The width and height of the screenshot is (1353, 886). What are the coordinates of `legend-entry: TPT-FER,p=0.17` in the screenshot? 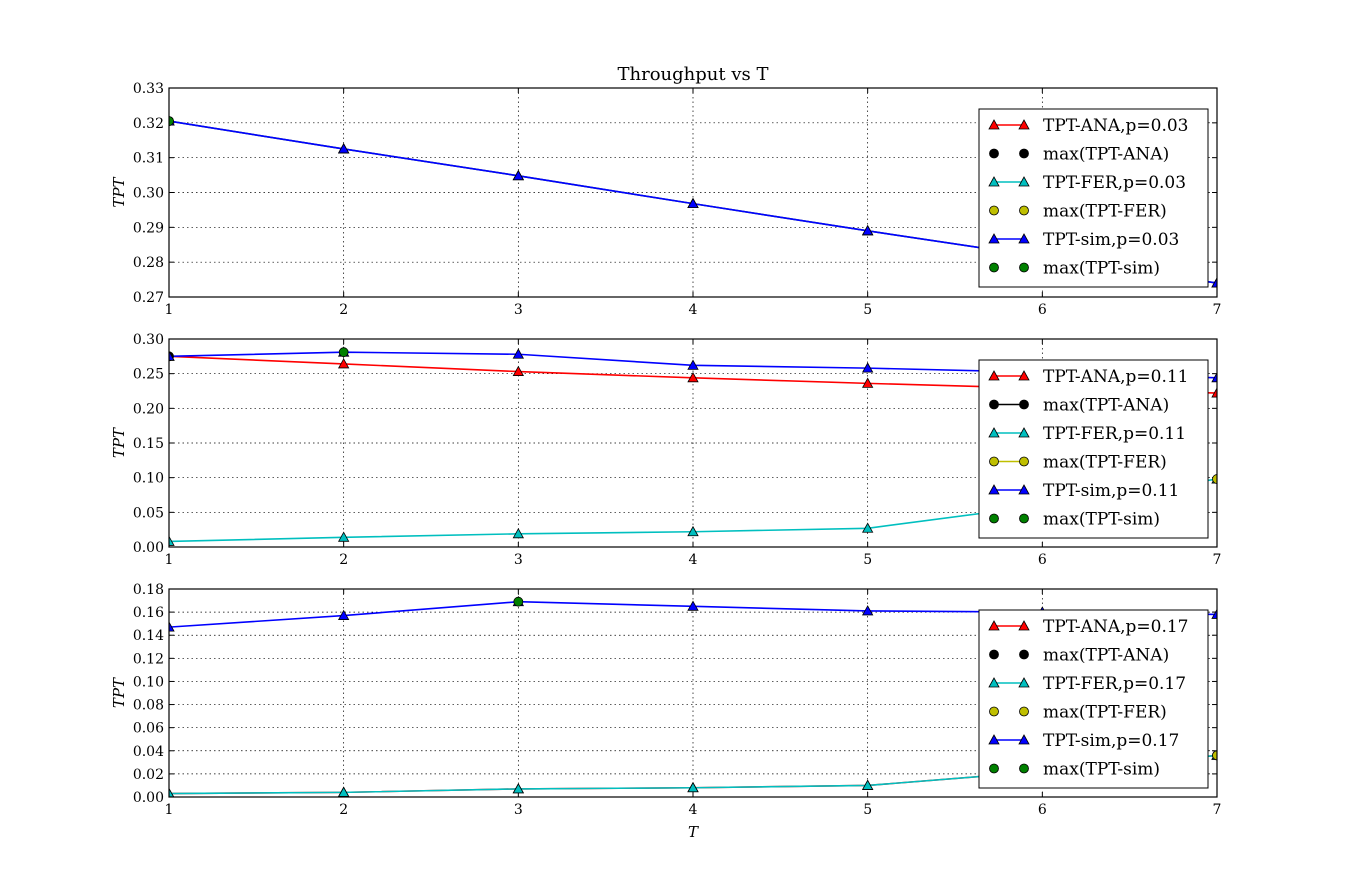 It's located at (1087, 684).